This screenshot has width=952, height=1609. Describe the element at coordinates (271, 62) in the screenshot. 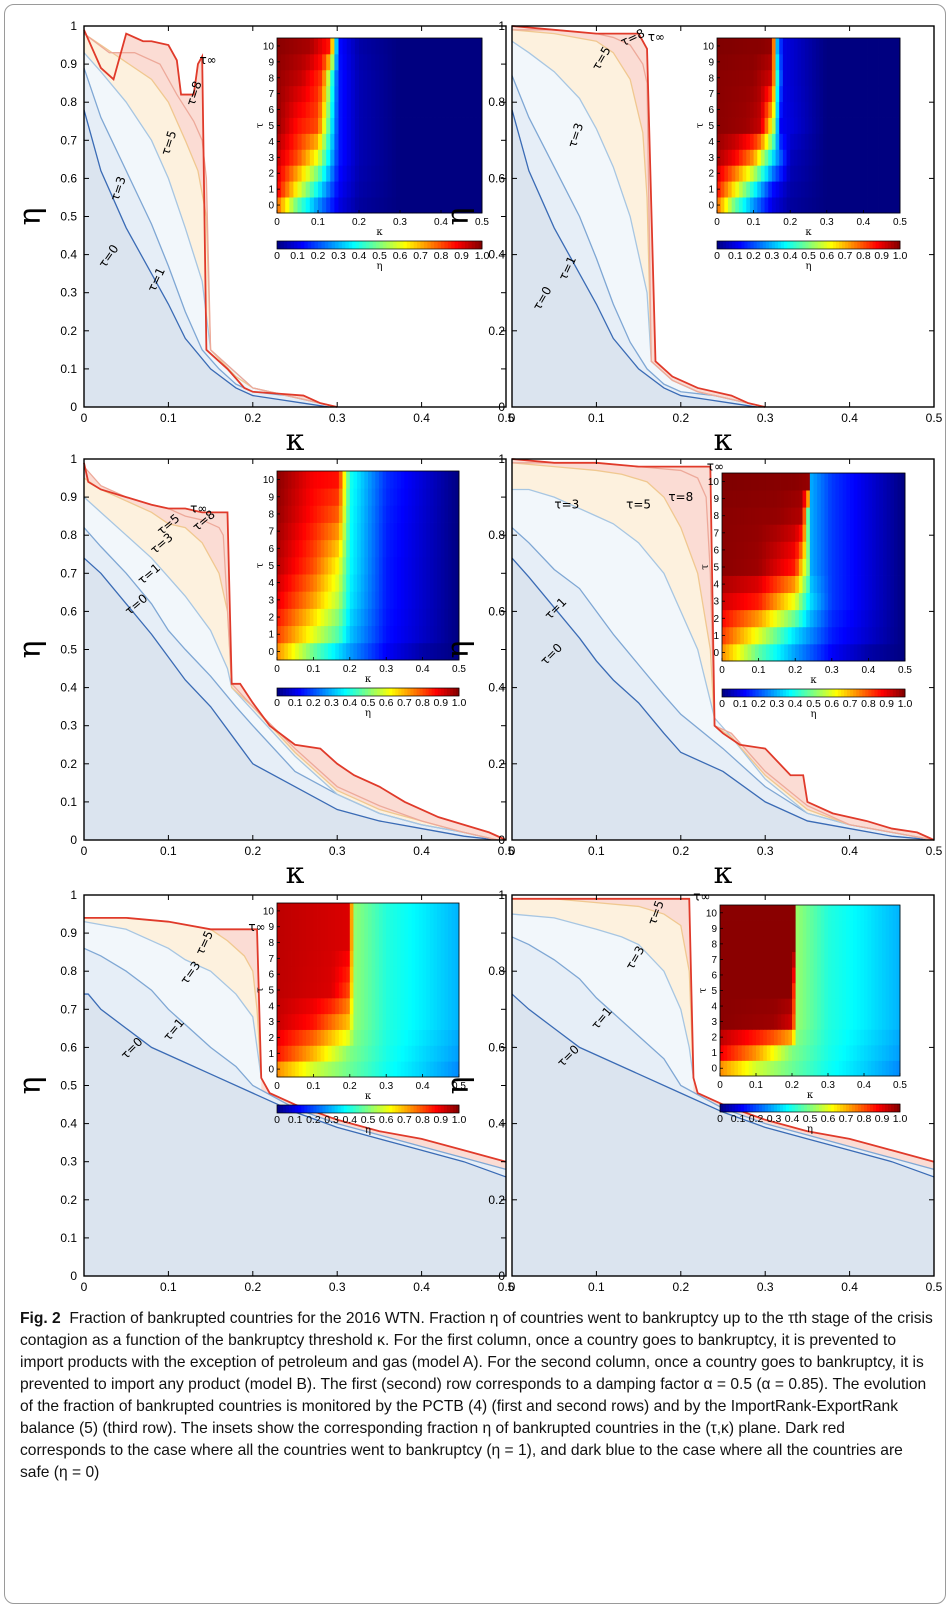

I see `inset-y-tick-label: 9` at that location.